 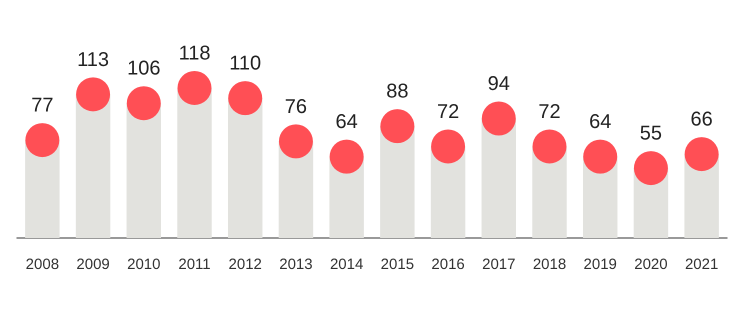 I want to click on x-tick-label: 2020, so click(x=651, y=265).